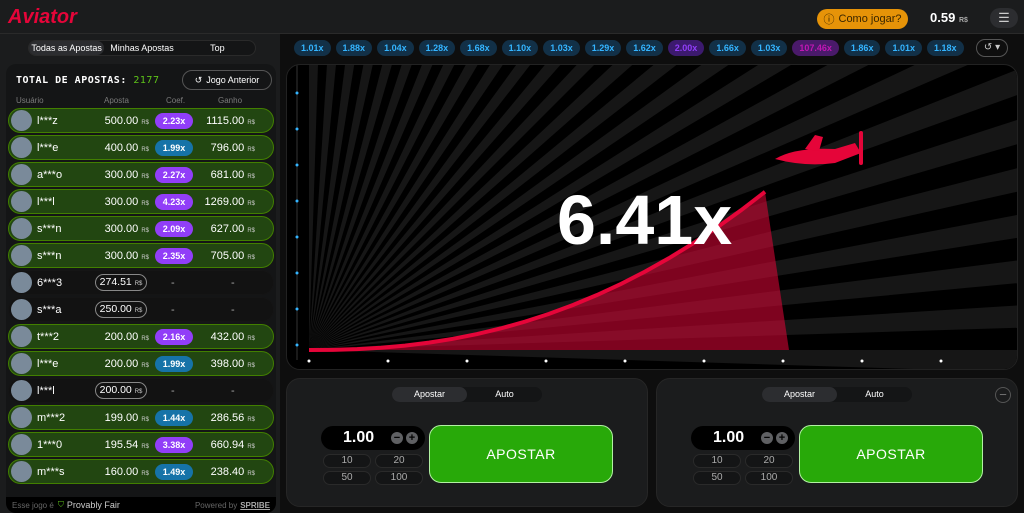 The height and width of the screenshot is (513, 1024). Describe the element at coordinates (173, 283) in the screenshot. I see `coefficient-empty: -` at that location.